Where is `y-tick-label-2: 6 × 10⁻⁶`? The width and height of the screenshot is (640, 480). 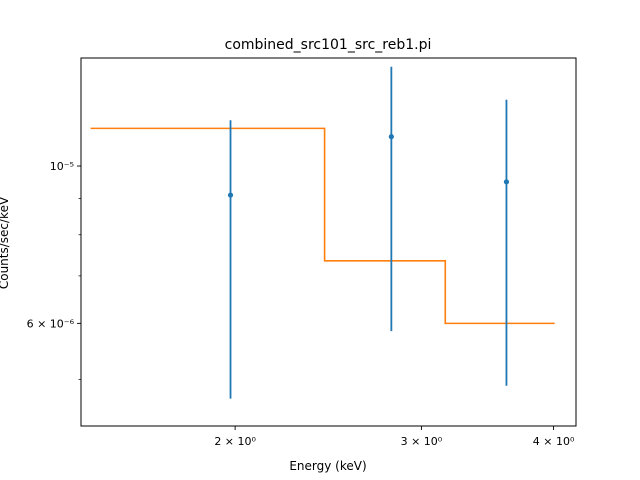 y-tick-label-2: 6 × 10⁻⁶ is located at coordinates (51, 323).